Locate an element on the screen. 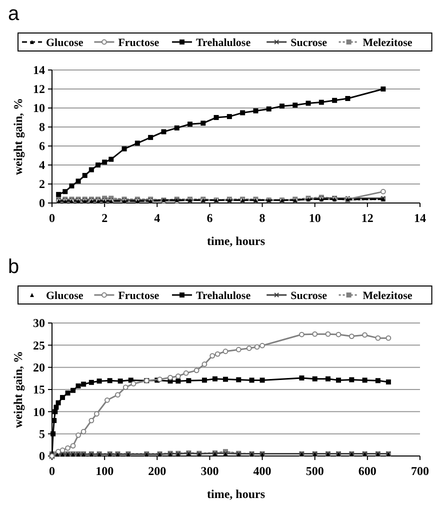  y-tick-label: 20 is located at coordinates (39, 367).